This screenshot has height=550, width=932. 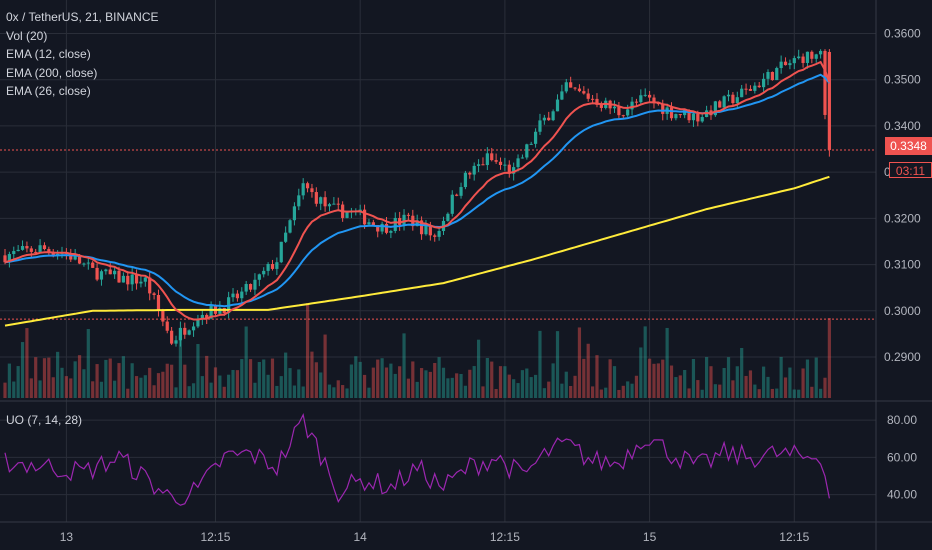 What do you see at coordinates (902, 495) in the screenshot?
I see `uo-tick-label: 40.00` at bounding box center [902, 495].